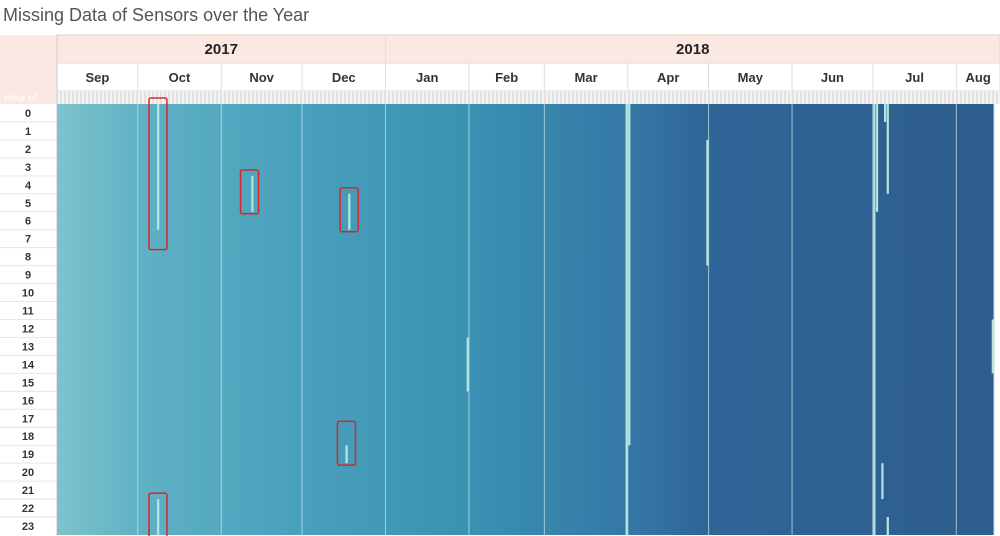 Image resolution: width=1000 pixels, height=536 pixels. What do you see at coordinates (506, 77) in the screenshot?
I see `month-label: Feb` at bounding box center [506, 77].